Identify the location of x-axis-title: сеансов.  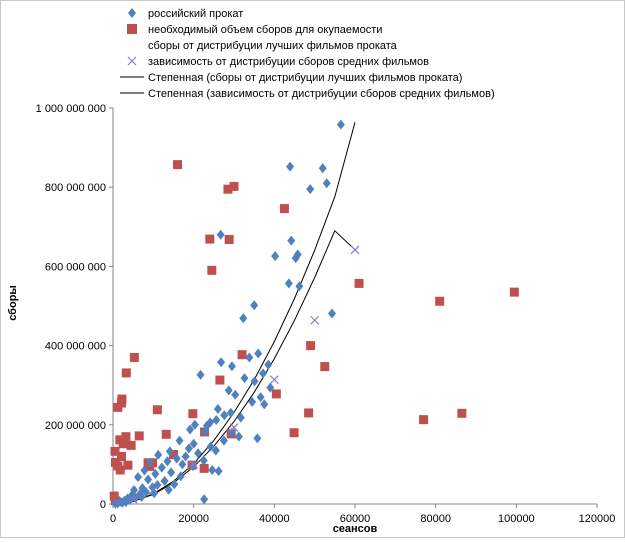
(355, 529).